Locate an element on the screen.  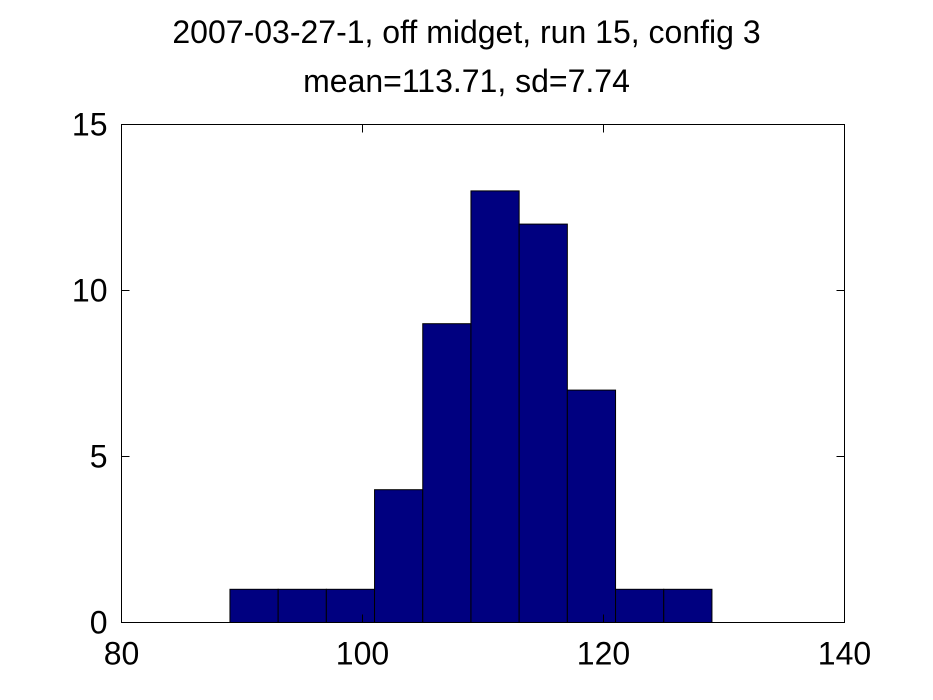
y-tick-label: 15 is located at coordinates (90, 125).